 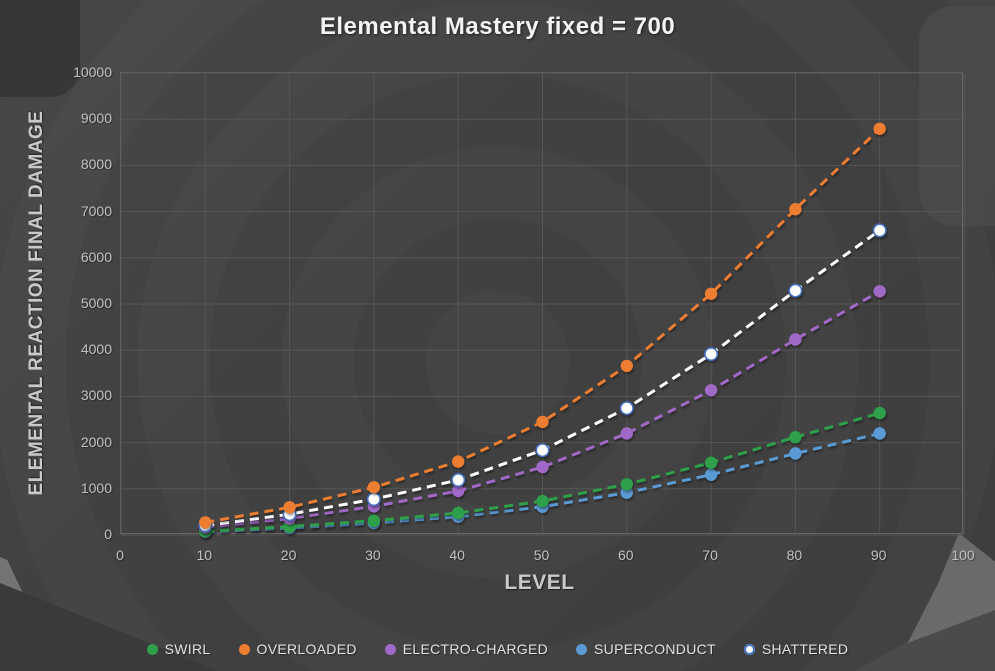 What do you see at coordinates (96, 441) in the screenshot?
I see `y-tick-label: 2000` at bounding box center [96, 441].